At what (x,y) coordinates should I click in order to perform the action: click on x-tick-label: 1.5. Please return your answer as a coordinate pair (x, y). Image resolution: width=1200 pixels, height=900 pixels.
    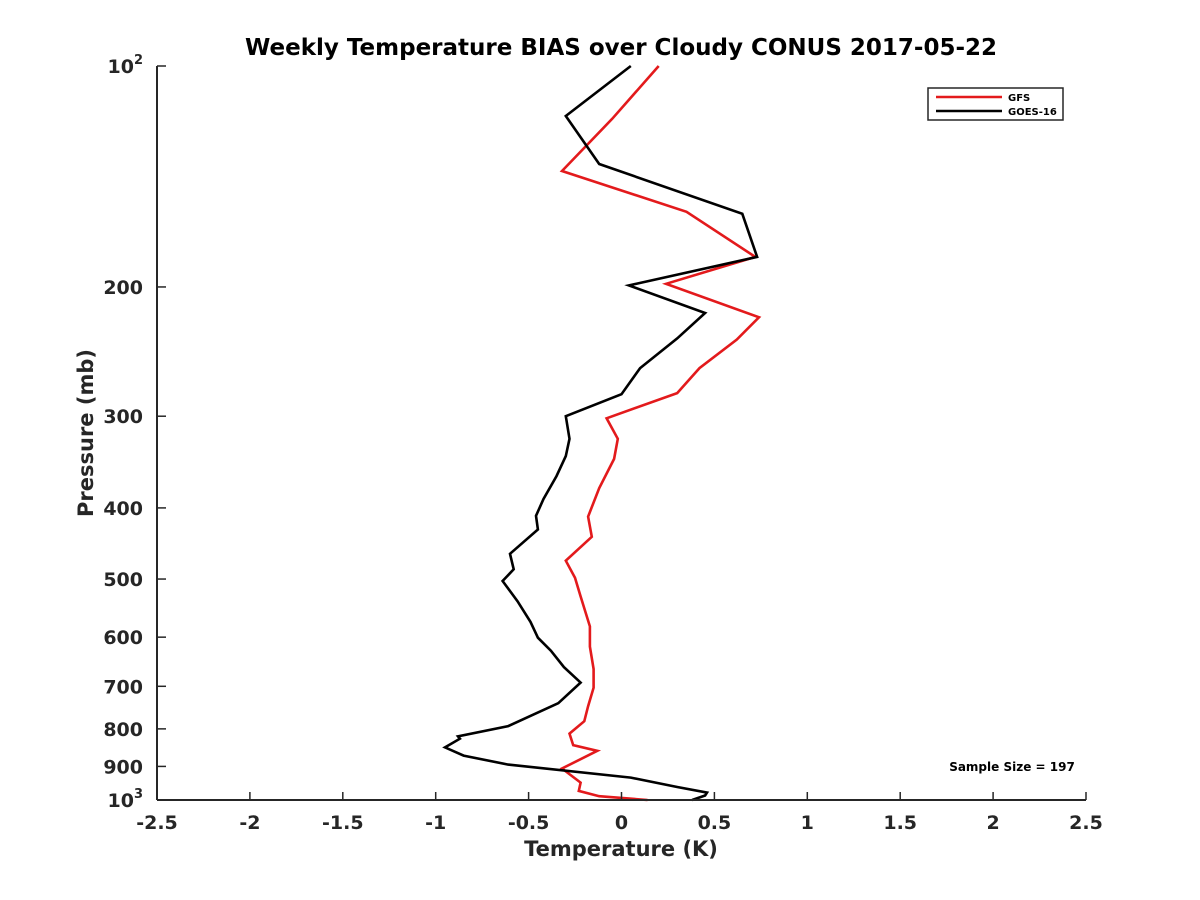
    Looking at the image, I should click on (900, 823).